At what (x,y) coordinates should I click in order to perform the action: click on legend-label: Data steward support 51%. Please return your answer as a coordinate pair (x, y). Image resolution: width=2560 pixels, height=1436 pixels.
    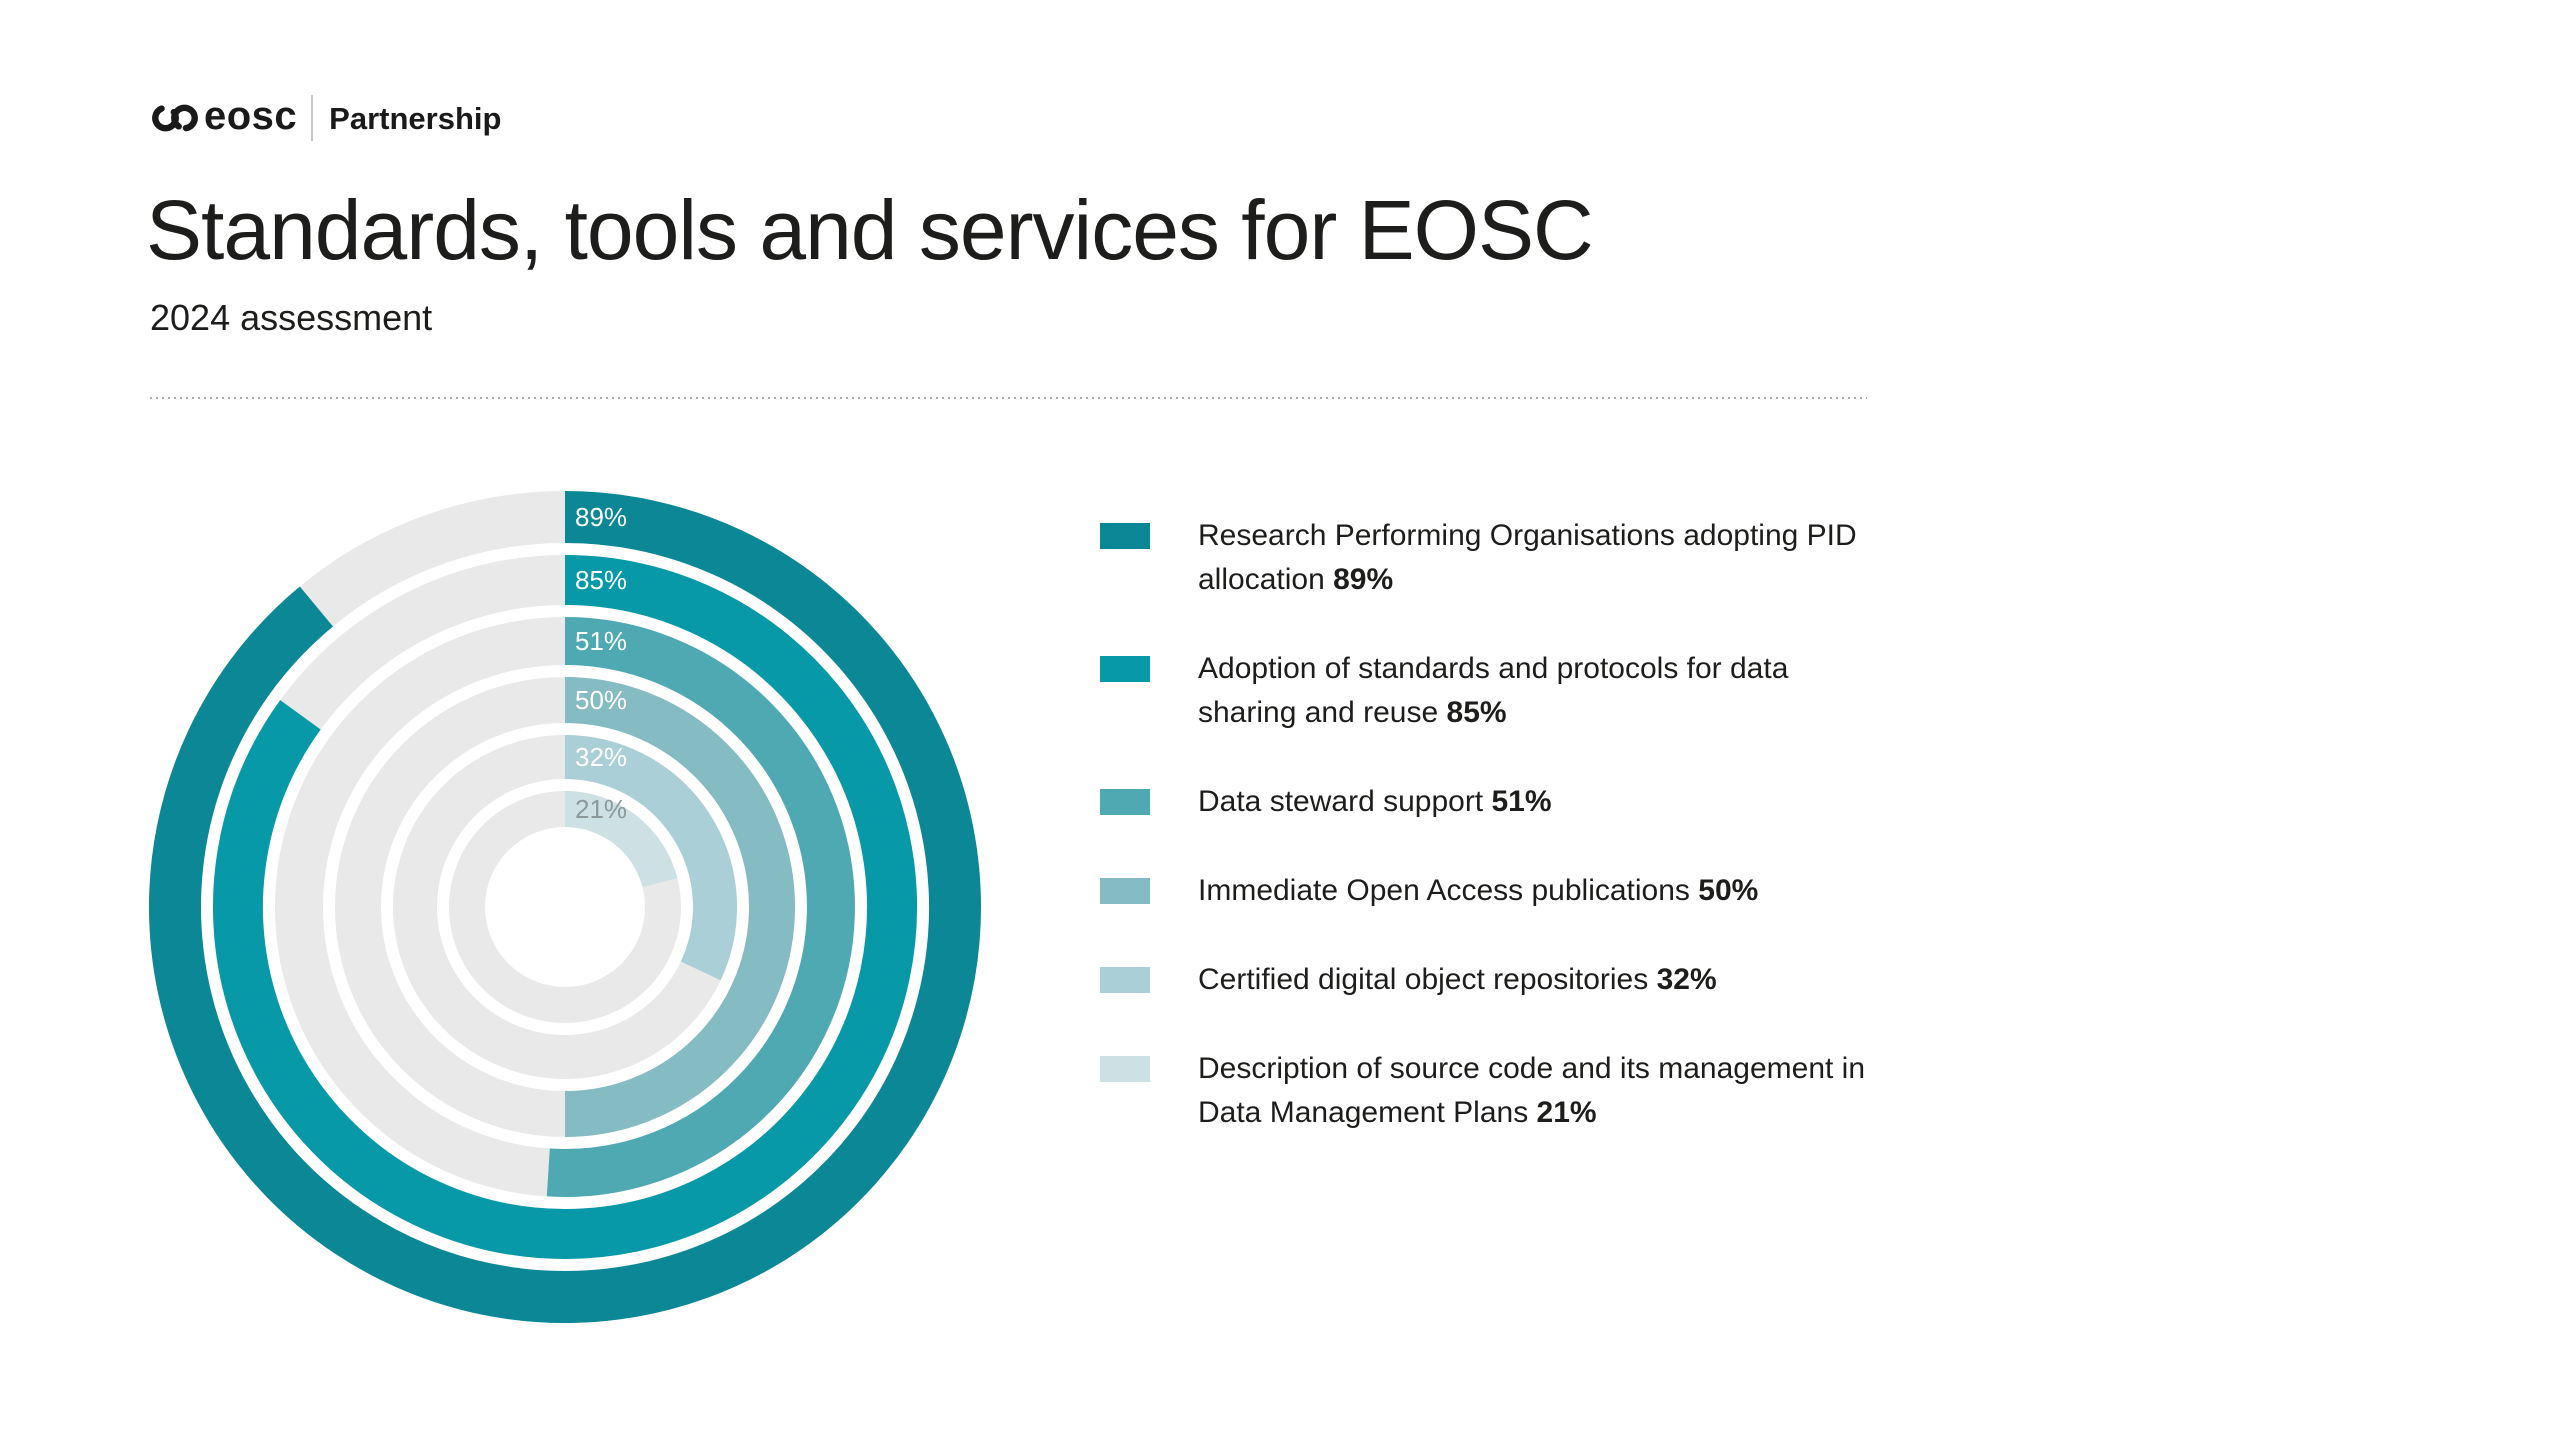
    Looking at the image, I should click on (1375, 801).